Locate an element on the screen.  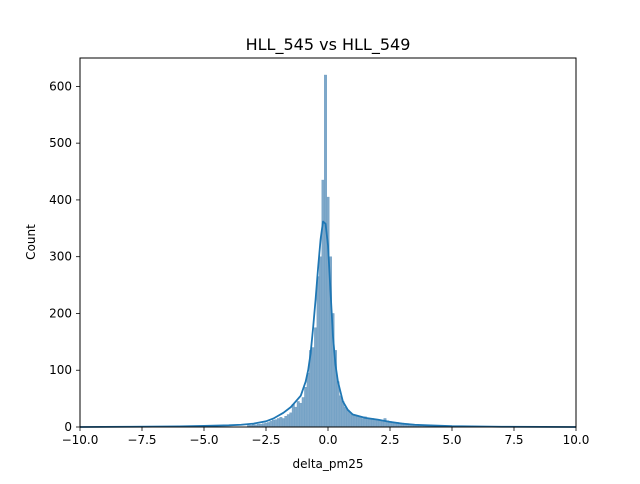
y-tick-label: 400 is located at coordinates (60, 200).